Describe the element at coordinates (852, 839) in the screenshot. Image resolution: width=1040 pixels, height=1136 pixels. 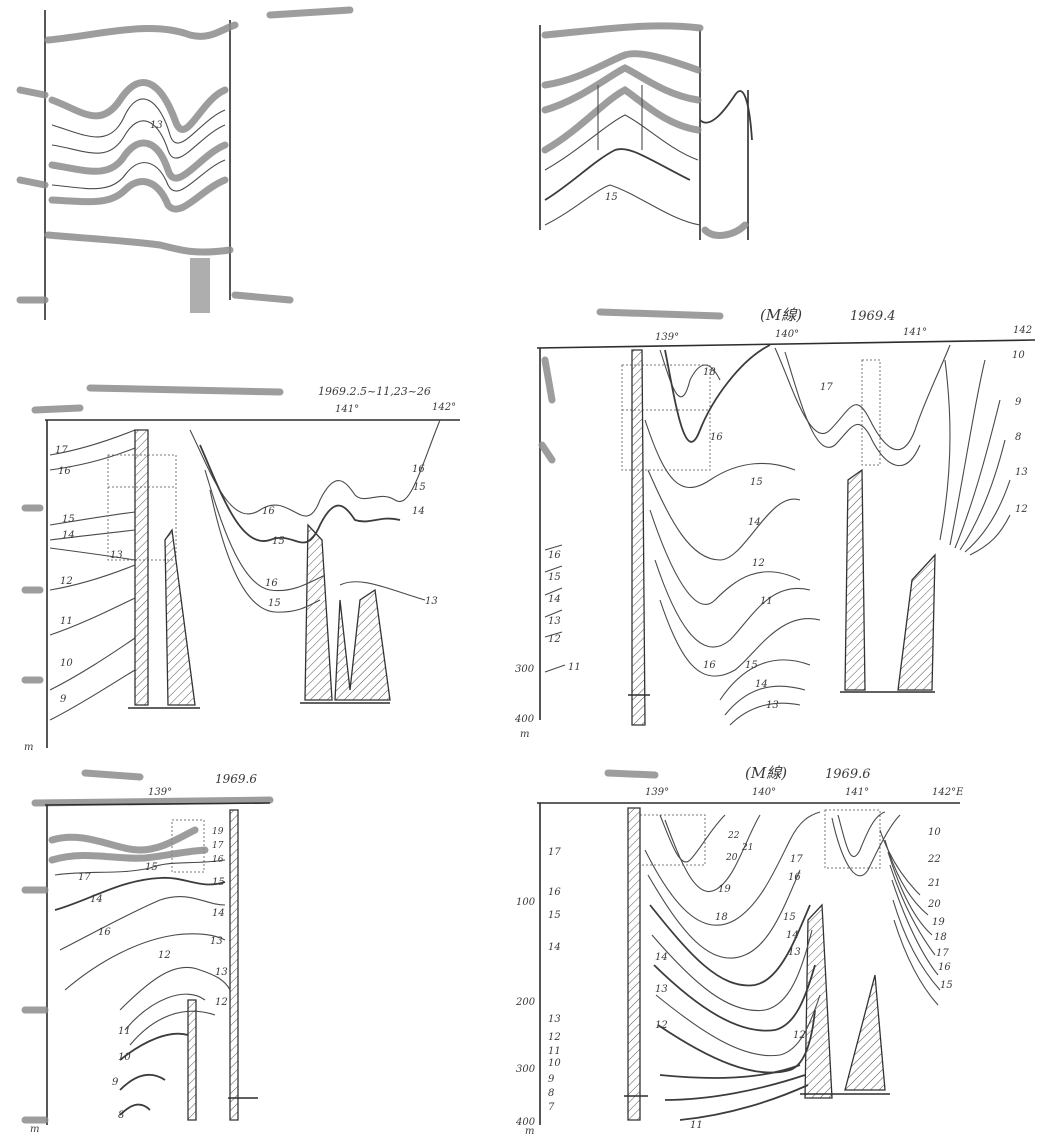
I see `panel-f-station-box` at that location.